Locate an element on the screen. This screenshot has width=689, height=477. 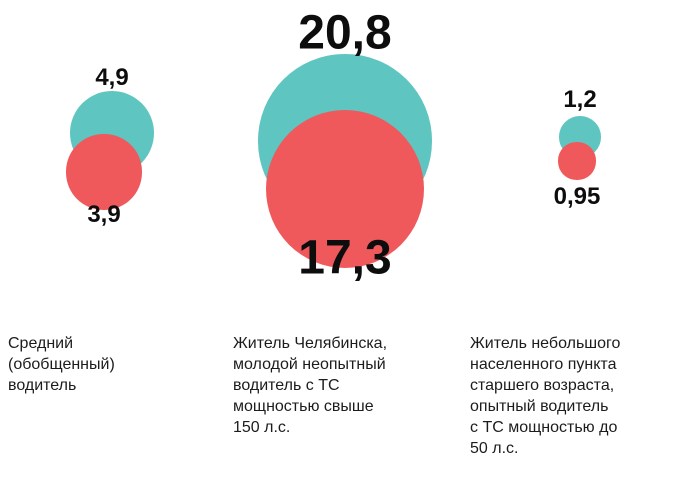
group-caption-line: населенного пункта is located at coordinates (543, 364).